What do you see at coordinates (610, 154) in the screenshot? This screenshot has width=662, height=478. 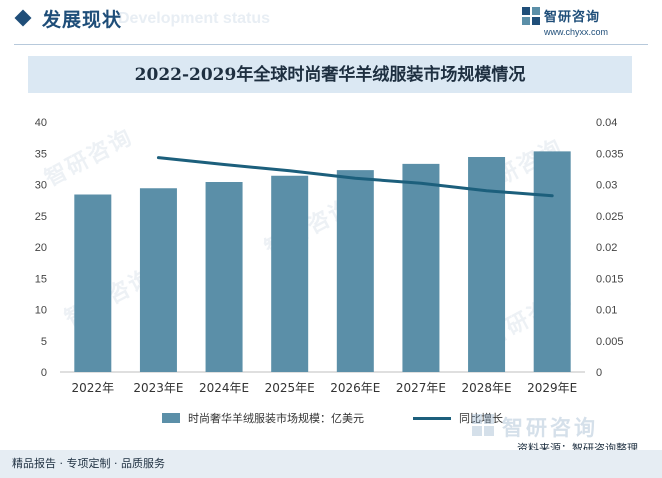 I see `y-tick-label-right: 0.035` at bounding box center [610, 154].